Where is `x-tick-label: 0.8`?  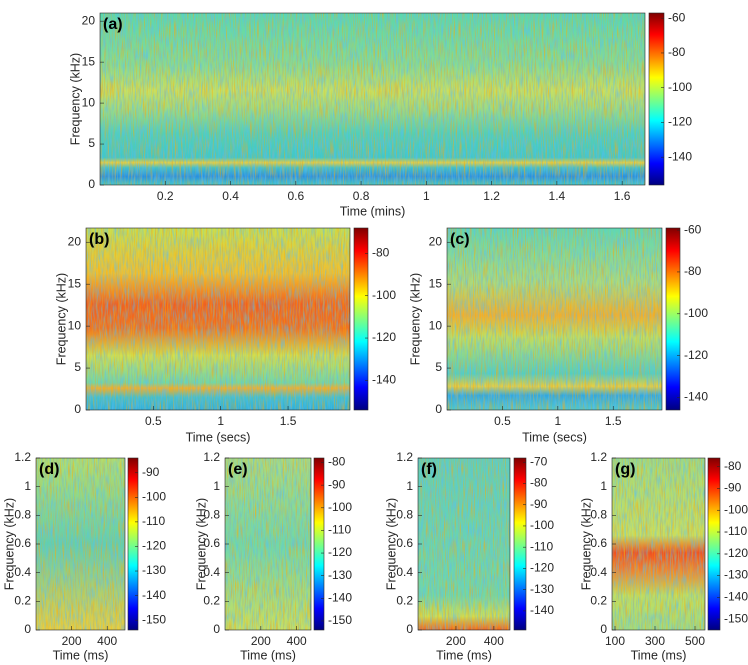 x-tick-label: 0.8 is located at coordinates (361, 196).